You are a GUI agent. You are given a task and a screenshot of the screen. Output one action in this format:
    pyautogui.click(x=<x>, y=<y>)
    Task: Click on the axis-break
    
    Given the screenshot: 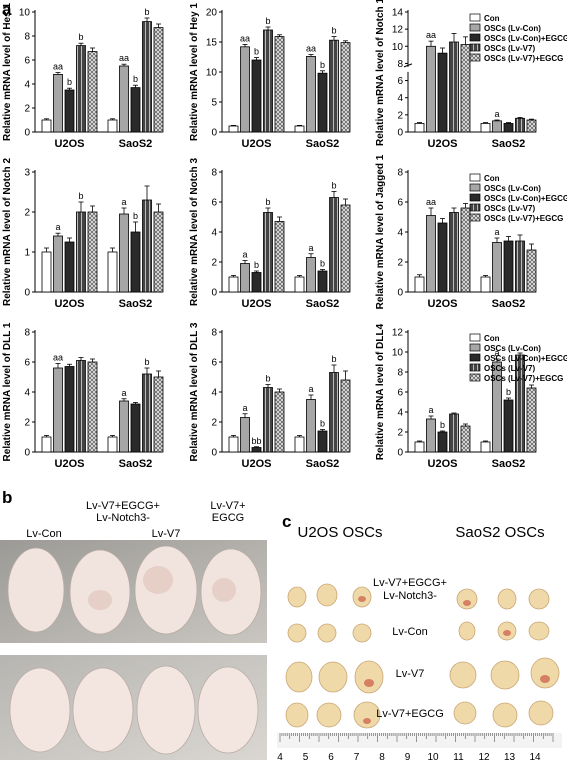 What is the action you would take?
    pyautogui.click(x=408, y=69)
    